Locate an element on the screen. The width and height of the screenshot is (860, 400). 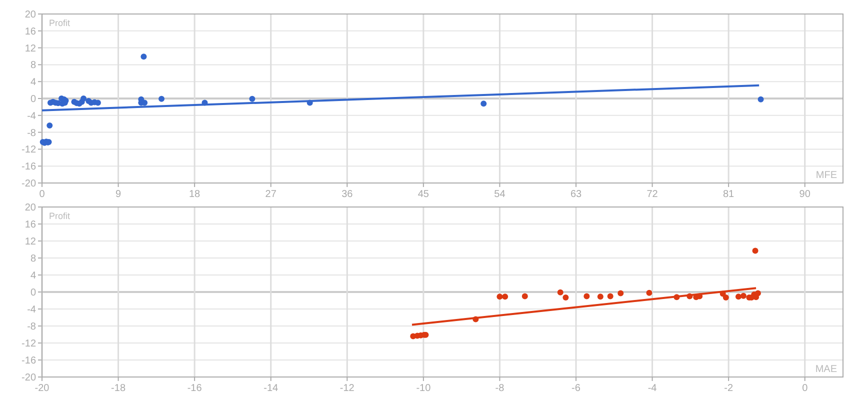
x-tick-label: 72 is located at coordinates (652, 194).